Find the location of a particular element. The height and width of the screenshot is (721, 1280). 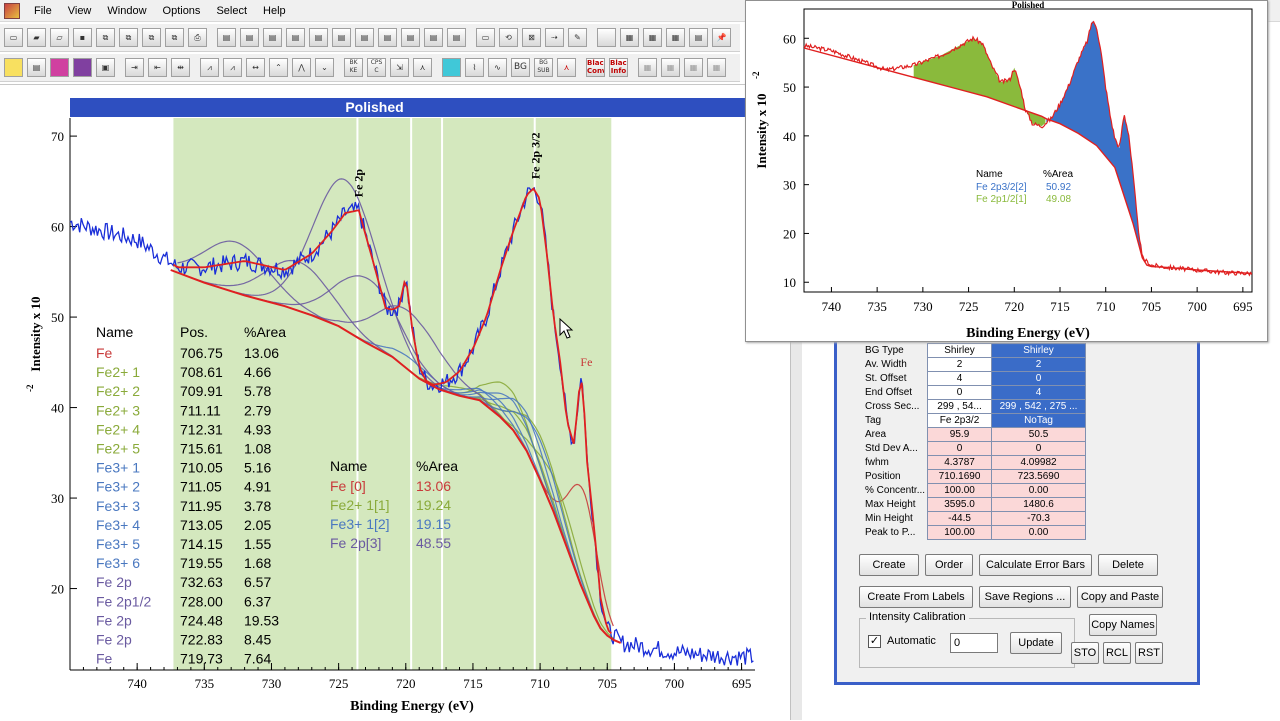

spectrum-icon: ⋏ is located at coordinates (422, 67).